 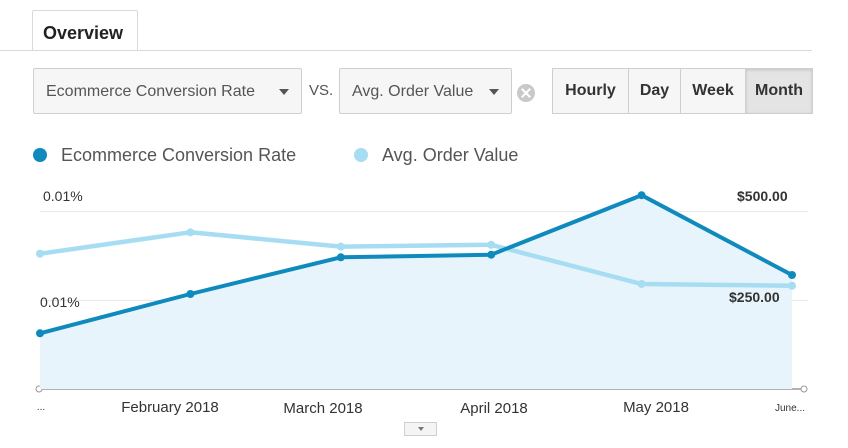 What do you see at coordinates (804, 389) in the screenshot?
I see `axis-end-handle` at bounding box center [804, 389].